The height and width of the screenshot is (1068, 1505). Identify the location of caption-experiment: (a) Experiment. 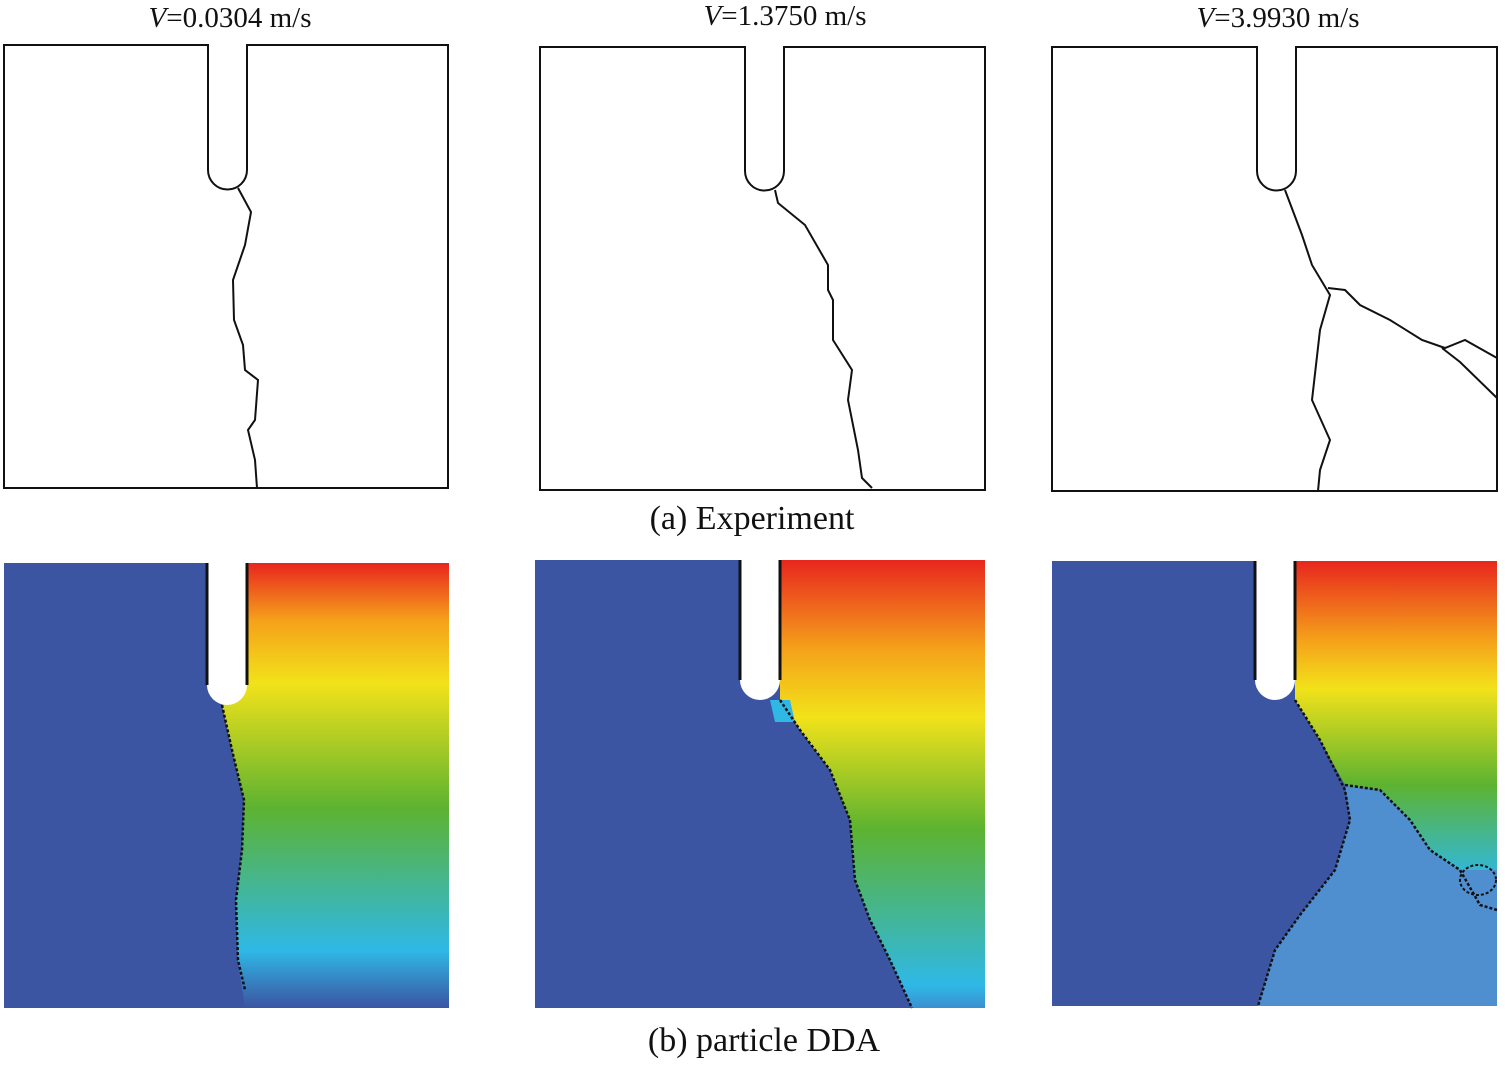
(752, 518).